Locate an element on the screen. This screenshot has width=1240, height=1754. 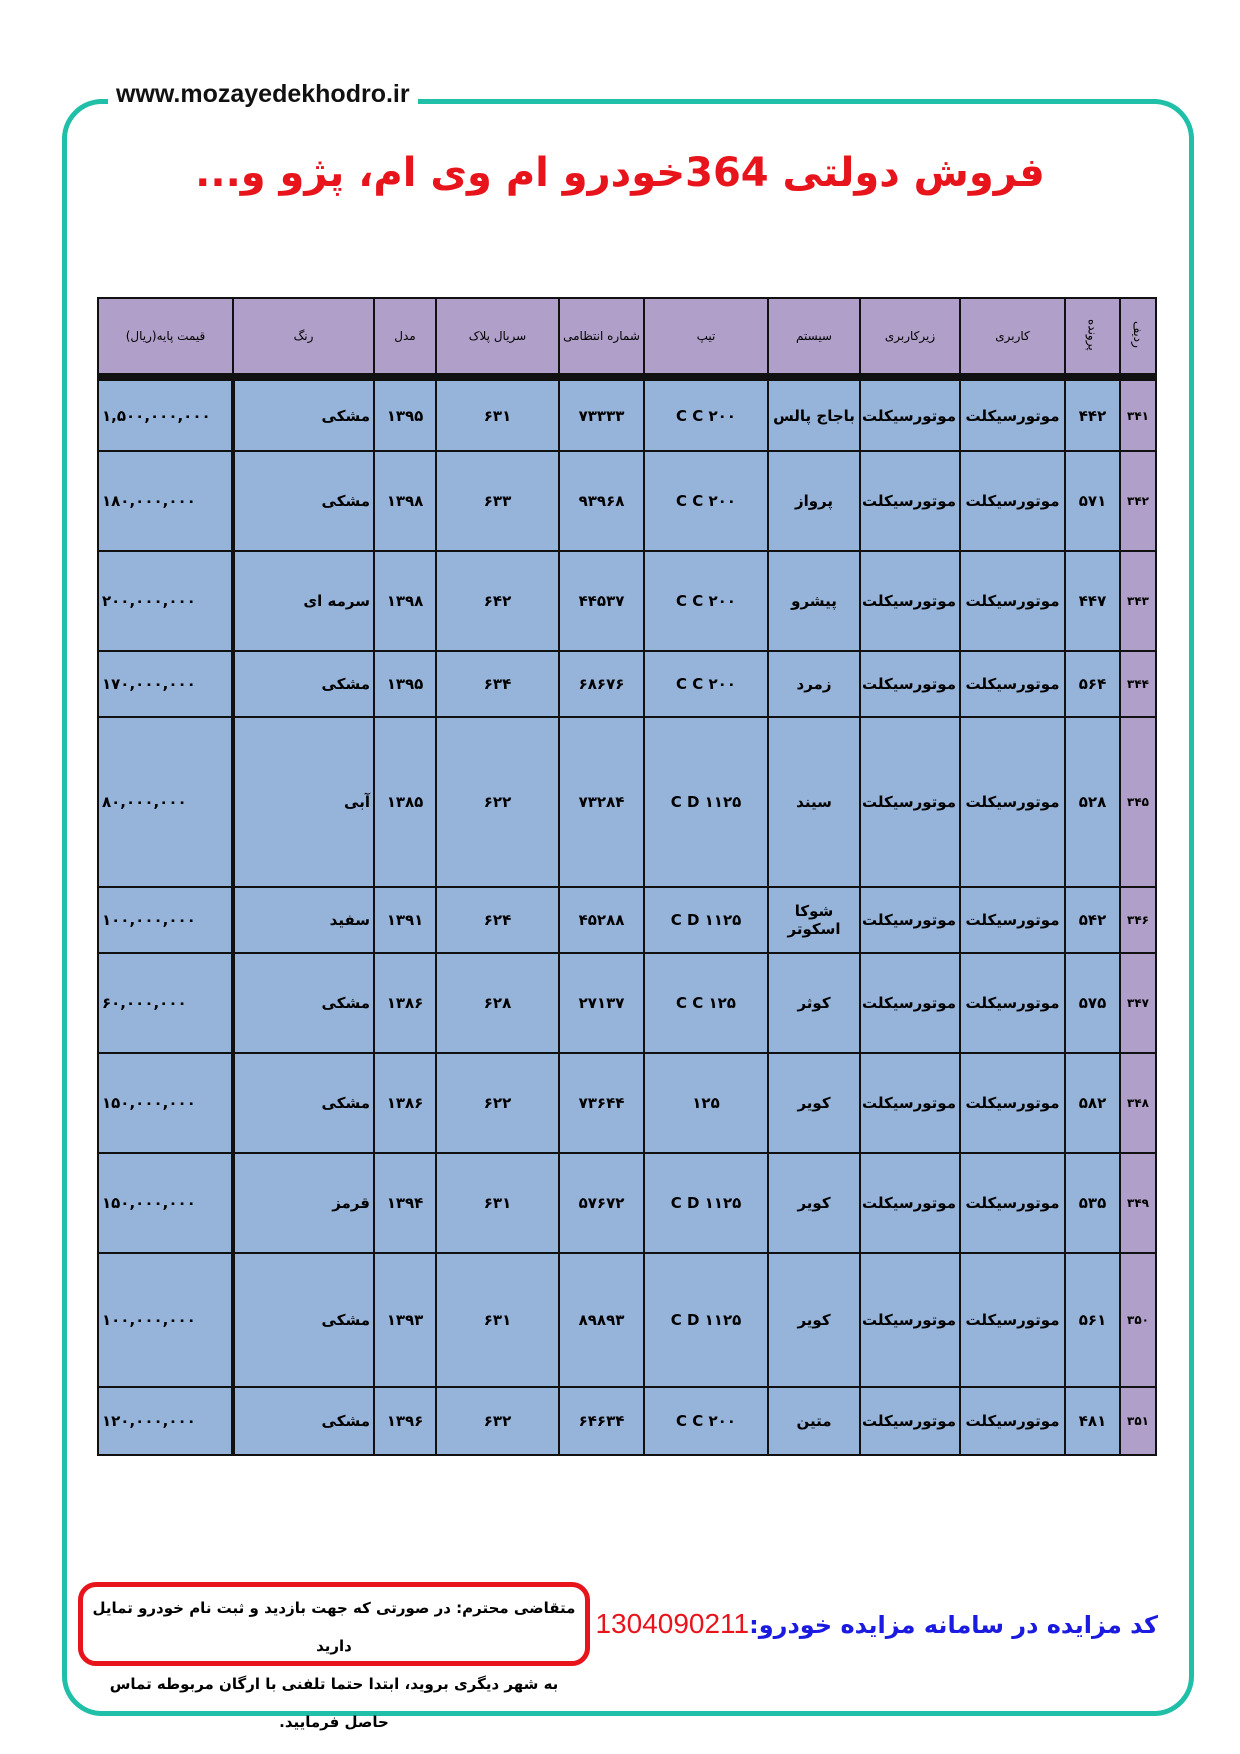
table-cell: کوثر is located at coordinates (814, 1003).